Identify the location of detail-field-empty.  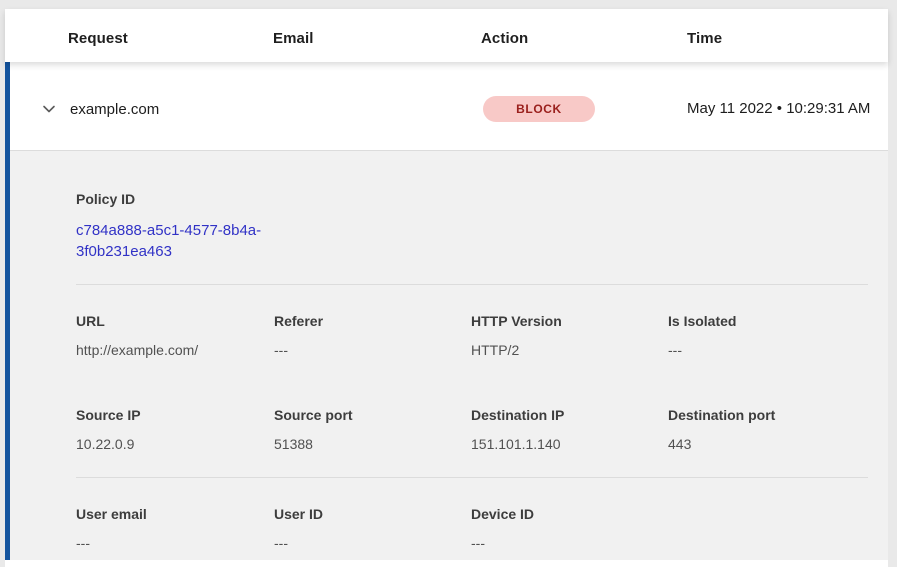
(778, 529).